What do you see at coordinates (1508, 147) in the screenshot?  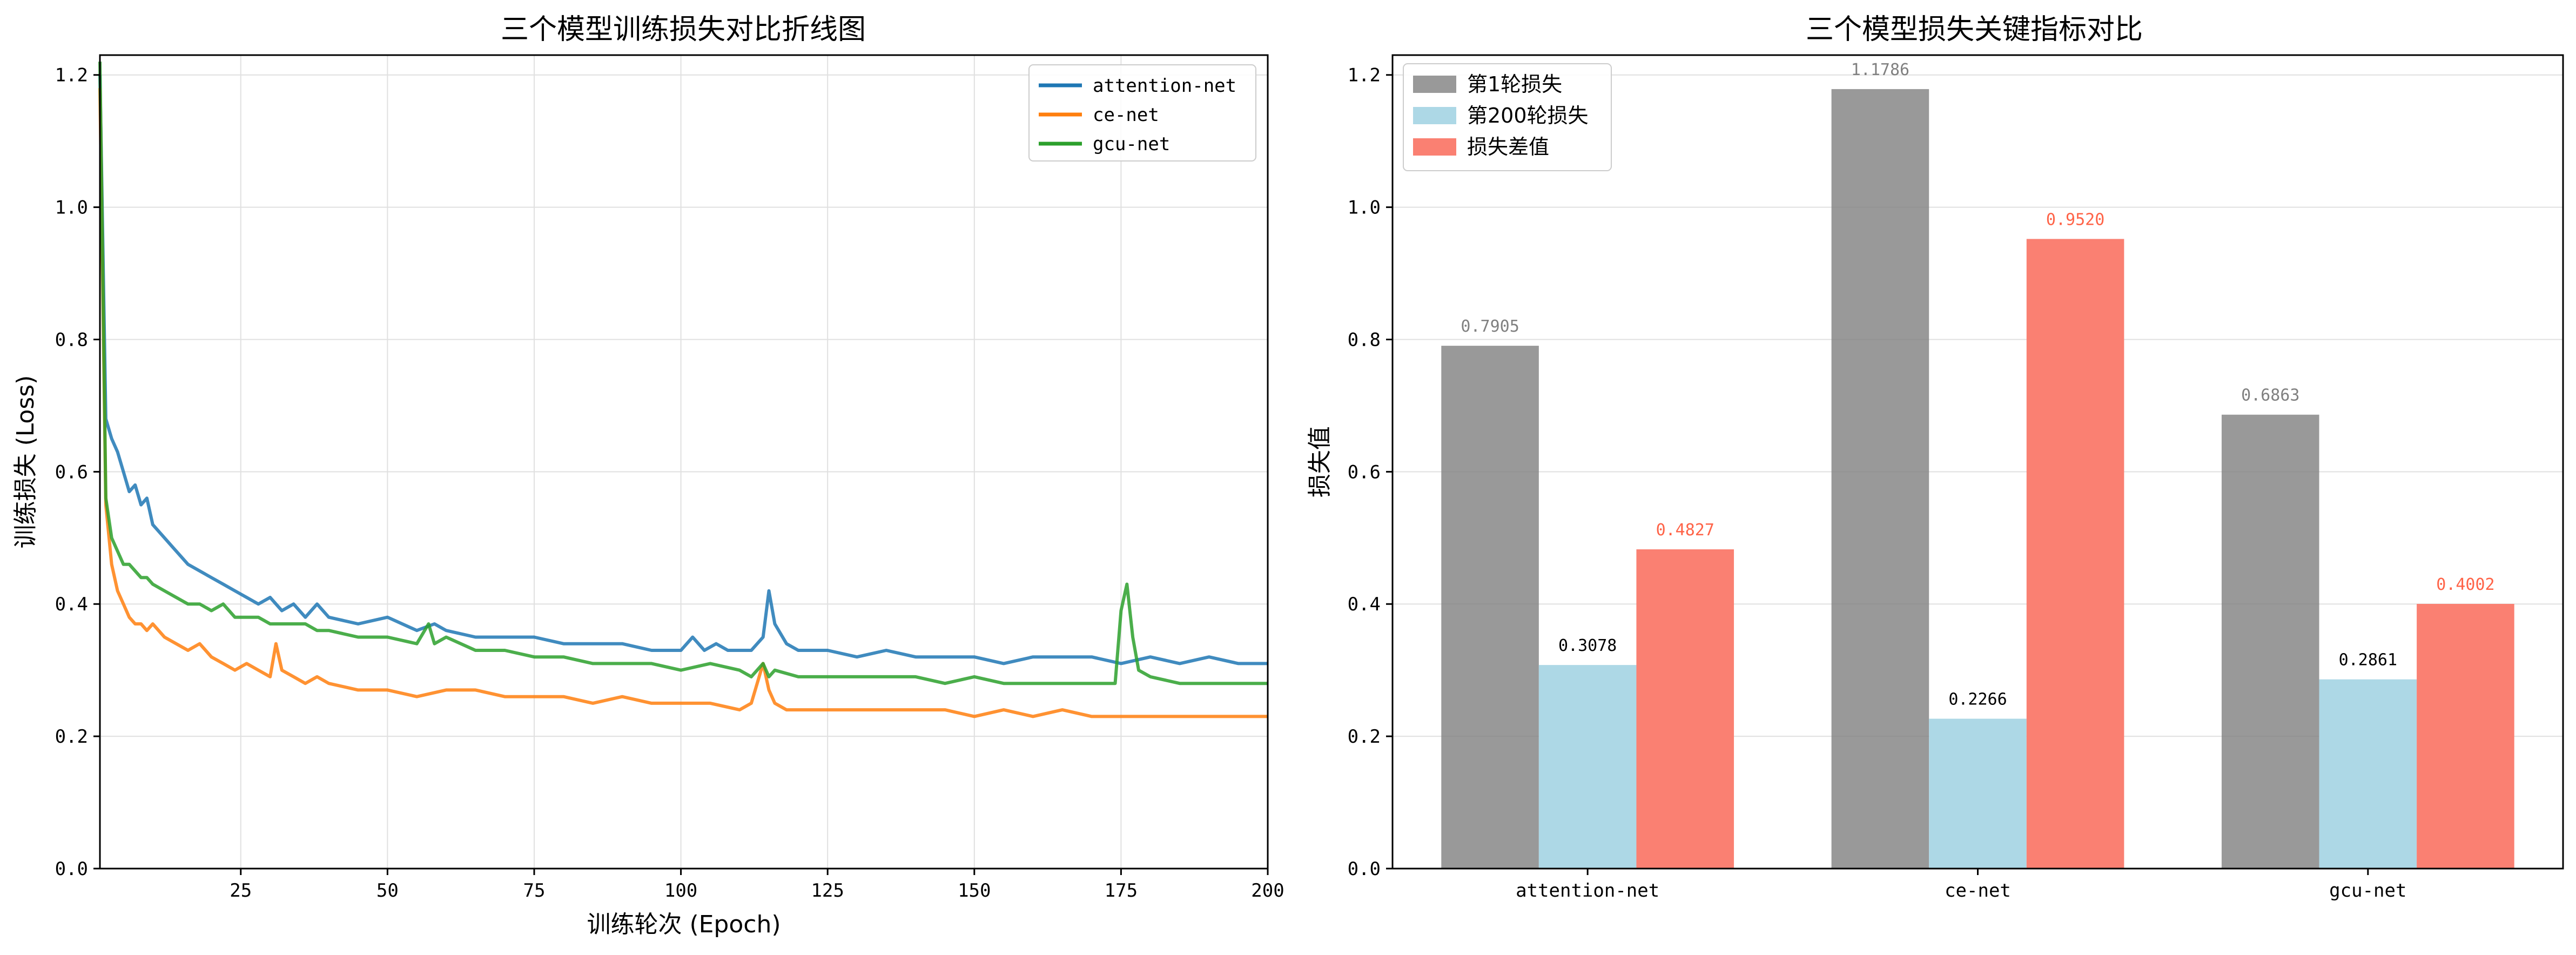 I see `legend-label: 损失差值` at bounding box center [1508, 147].